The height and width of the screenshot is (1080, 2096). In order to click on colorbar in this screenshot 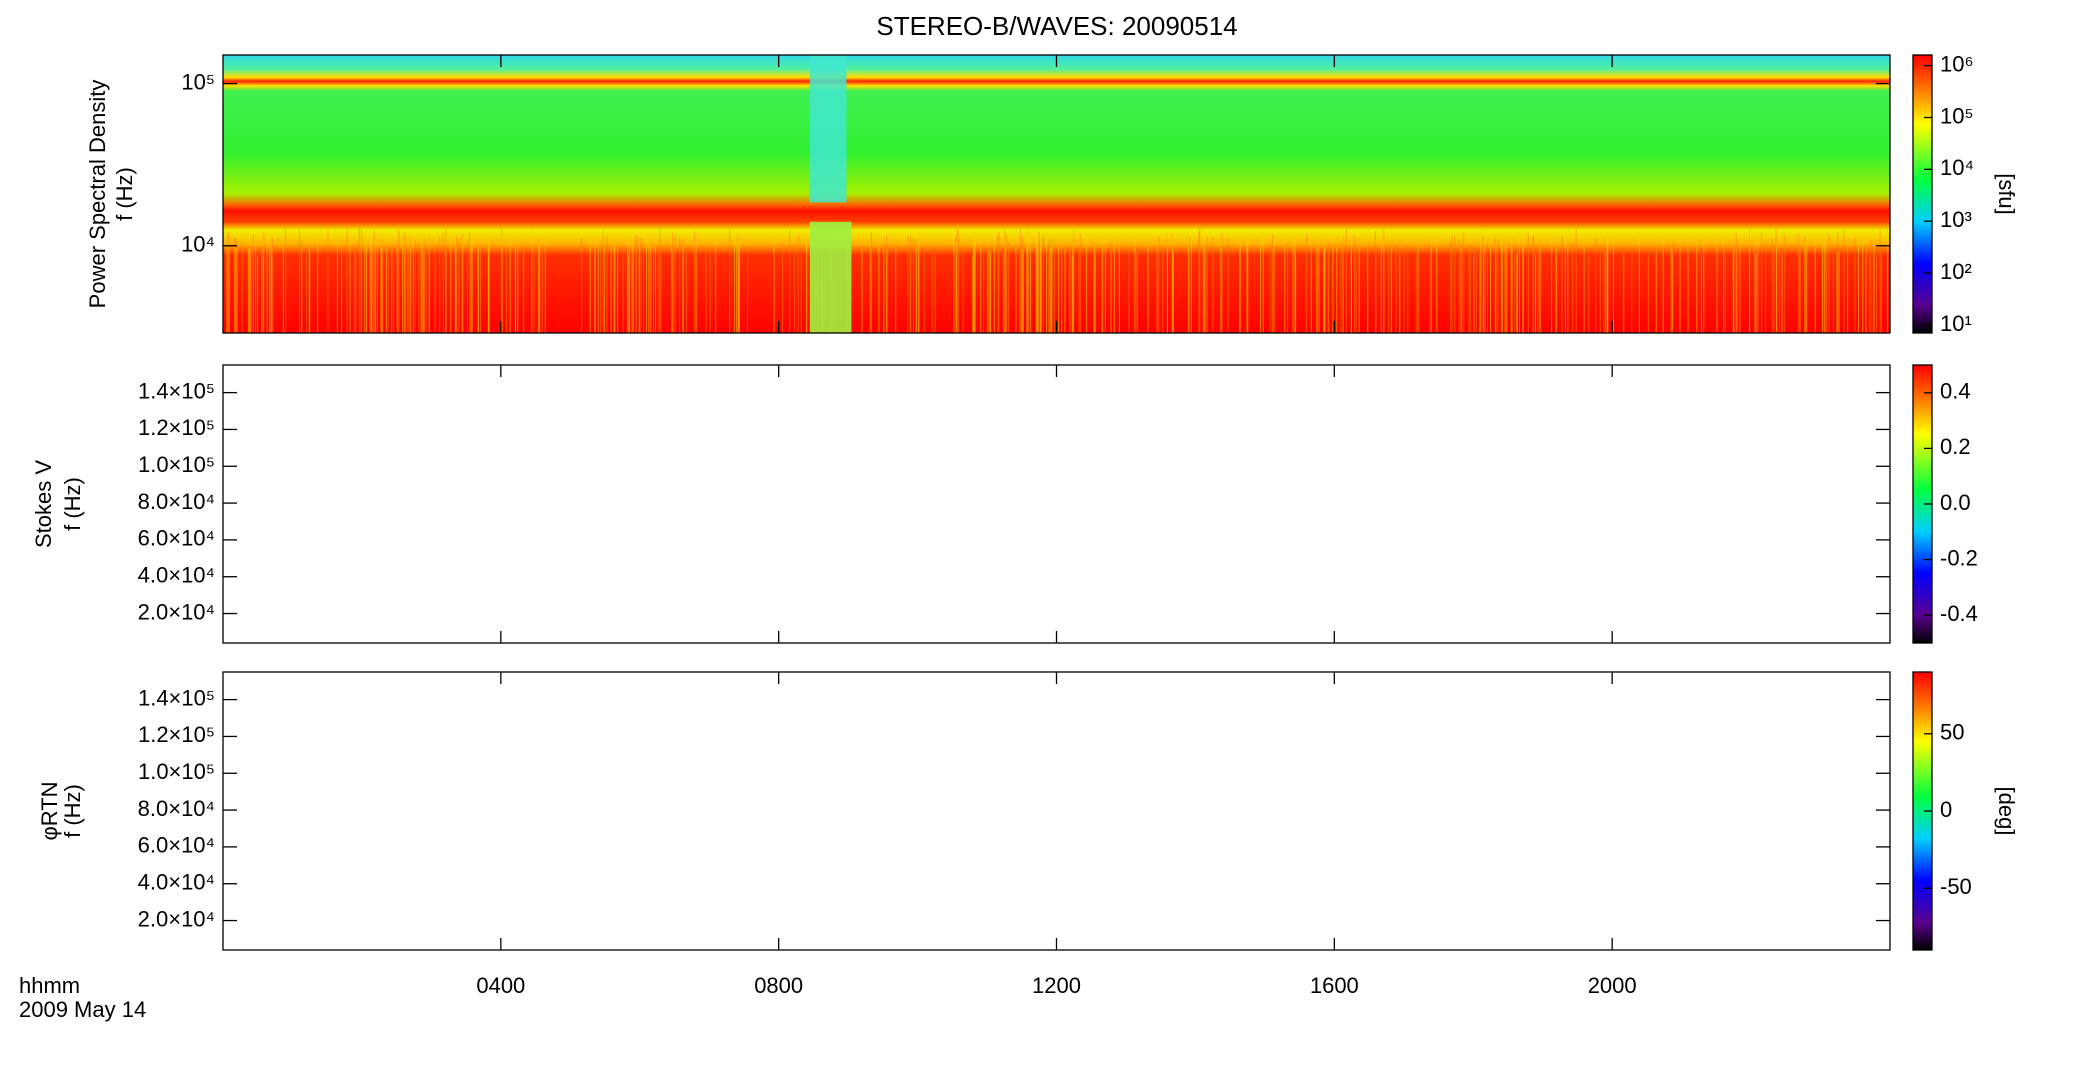, I will do `click(1922, 194)`.